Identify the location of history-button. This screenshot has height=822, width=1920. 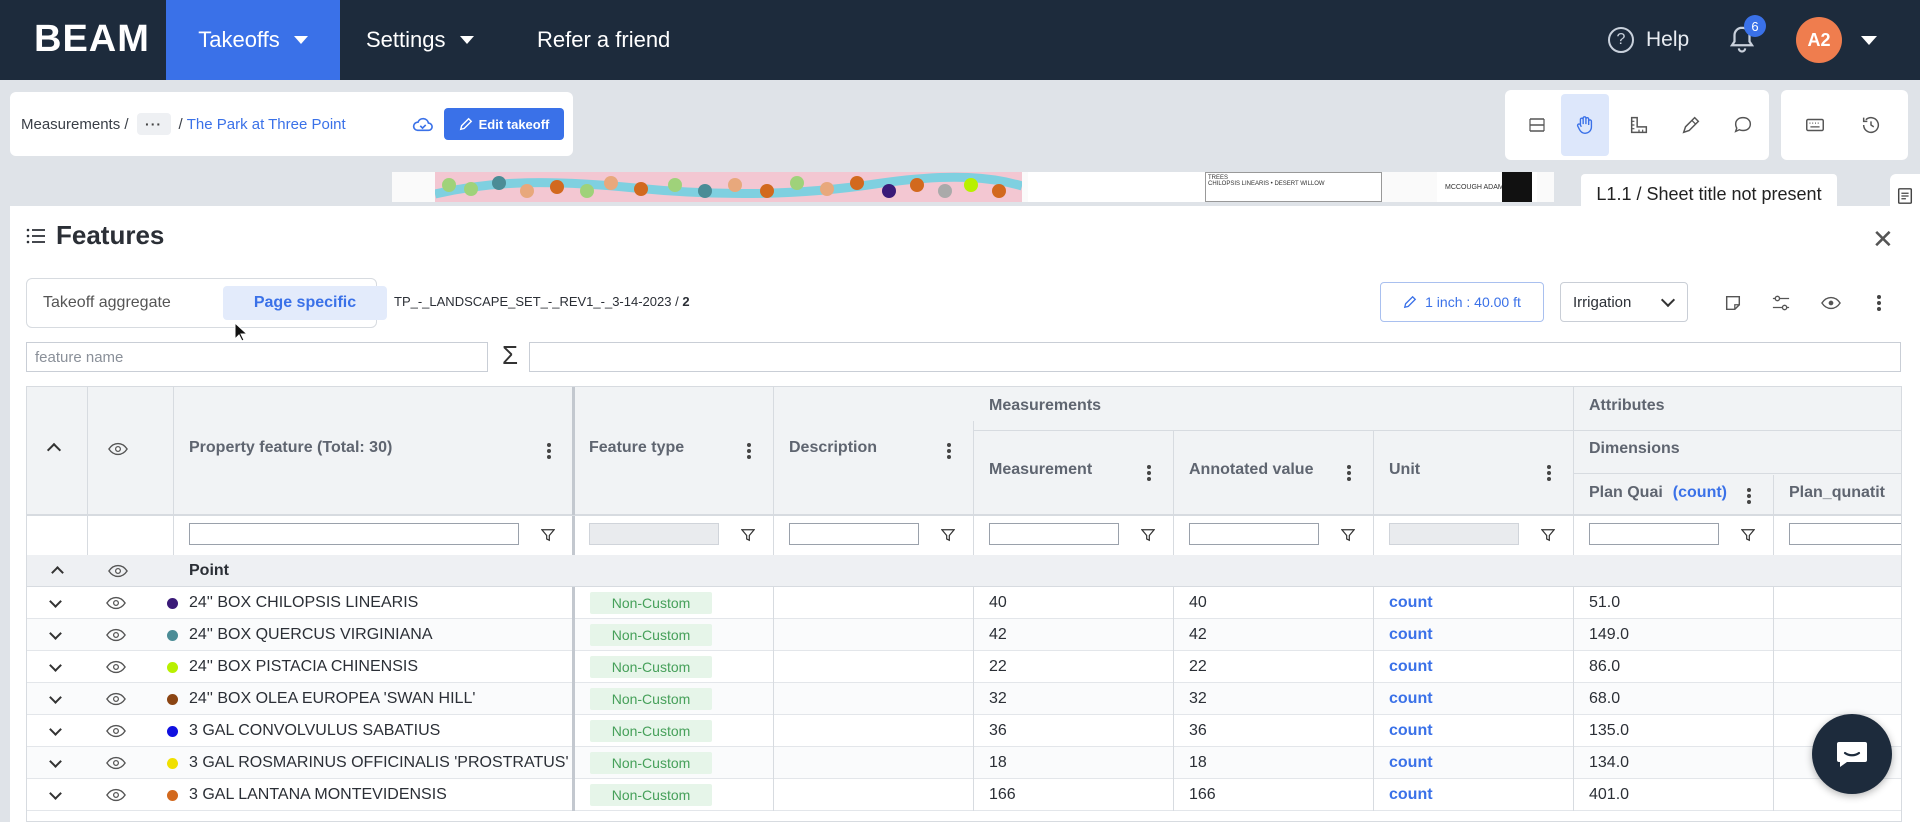
(1871, 125).